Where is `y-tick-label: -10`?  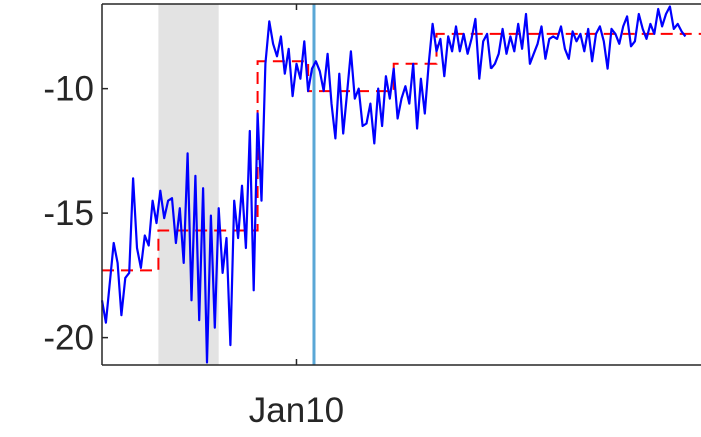 y-tick-label: -10 is located at coordinates (68, 89).